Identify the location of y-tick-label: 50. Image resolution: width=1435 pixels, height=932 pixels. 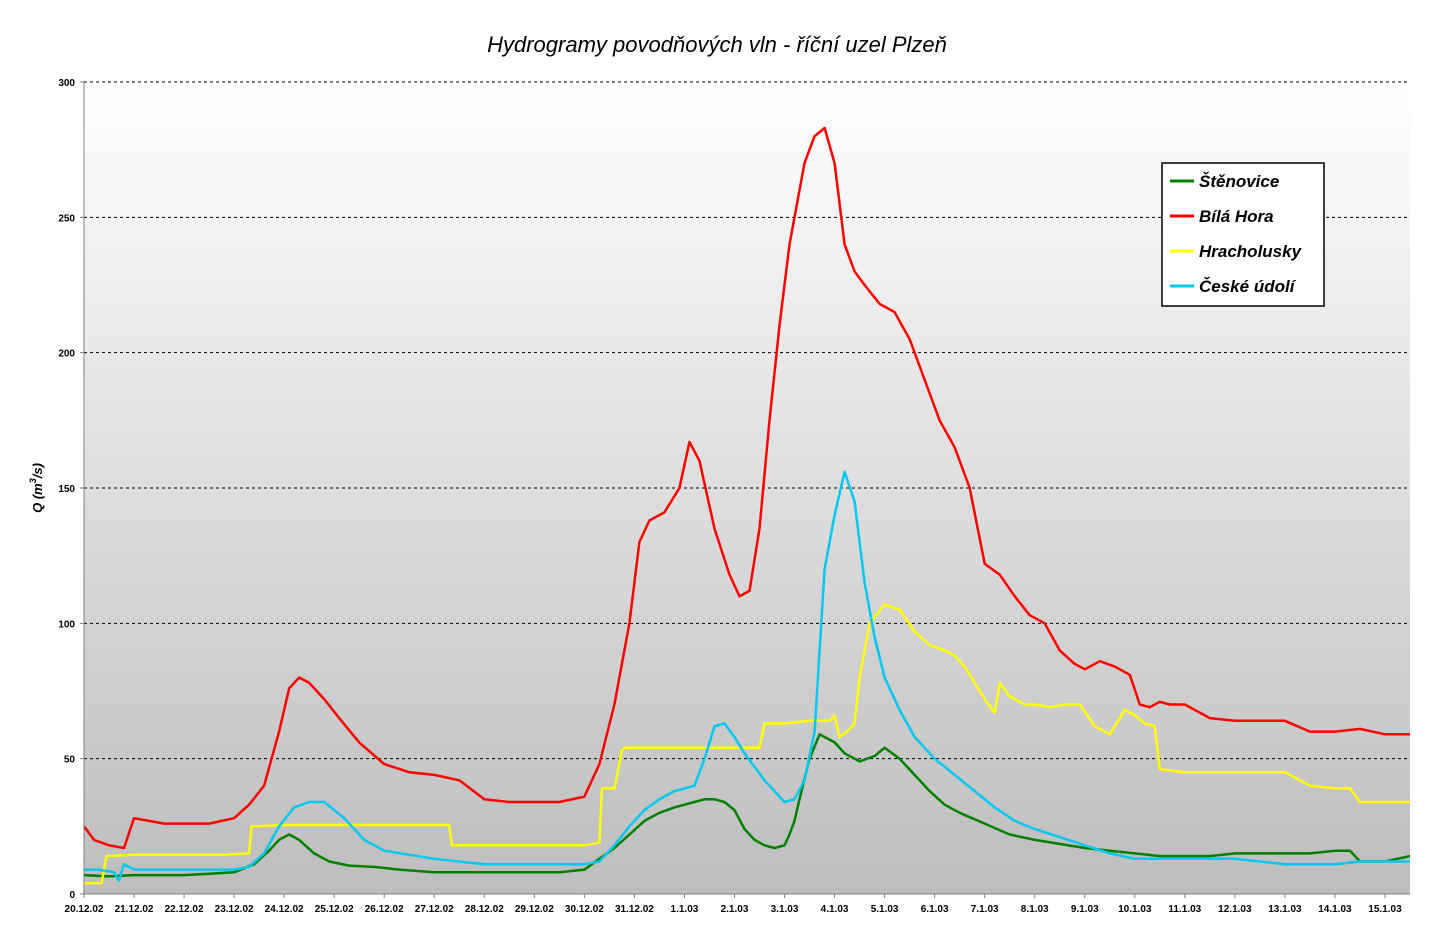
(70, 760).